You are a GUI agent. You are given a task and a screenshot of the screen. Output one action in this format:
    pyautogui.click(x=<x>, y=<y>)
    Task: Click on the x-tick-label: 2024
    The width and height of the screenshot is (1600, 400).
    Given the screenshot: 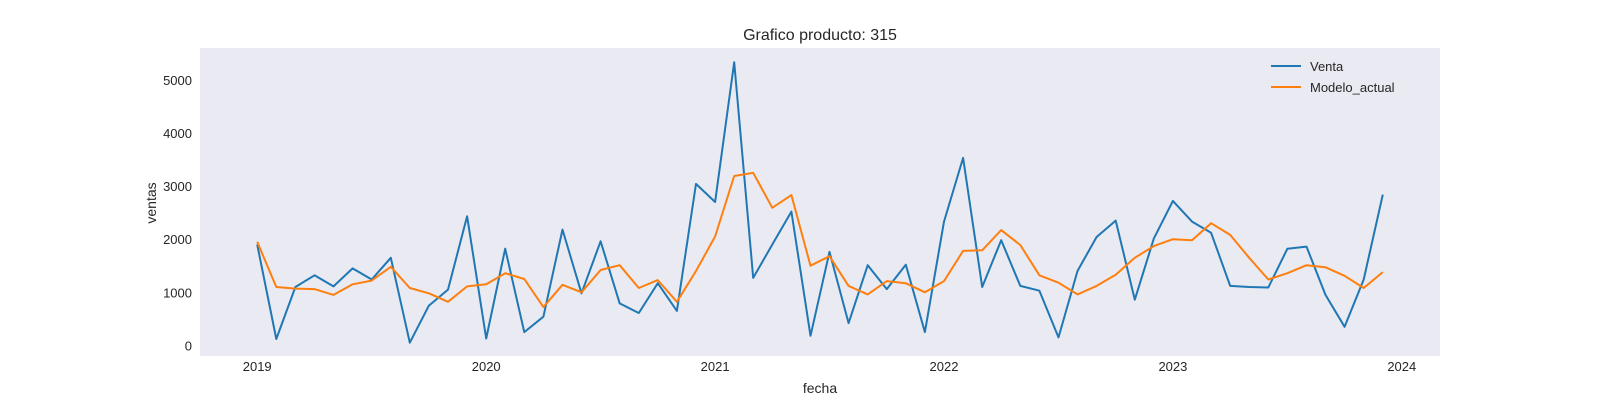 What is the action you would take?
    pyautogui.click(x=1401, y=366)
    